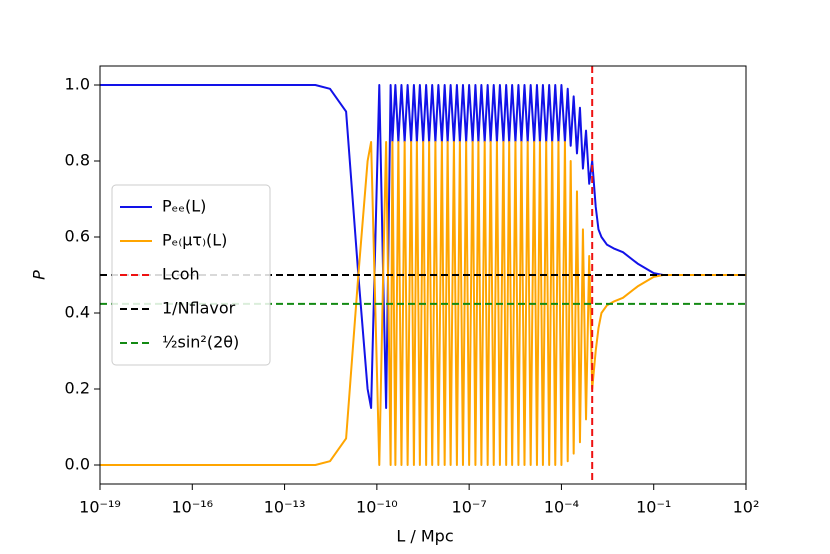 The image size is (830, 554). I want to click on y-tick-label: 0.8, so click(77, 160).